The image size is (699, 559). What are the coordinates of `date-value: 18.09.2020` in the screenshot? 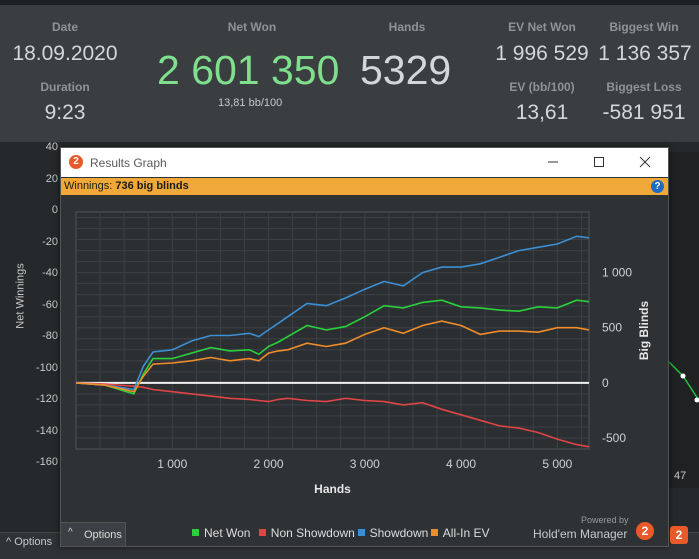 It's located at (65, 54).